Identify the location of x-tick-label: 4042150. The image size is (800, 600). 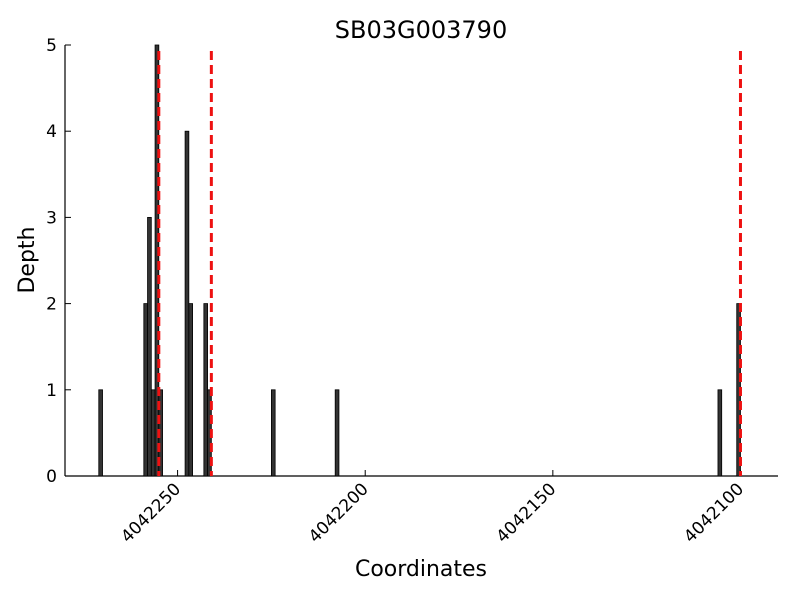
(527, 513).